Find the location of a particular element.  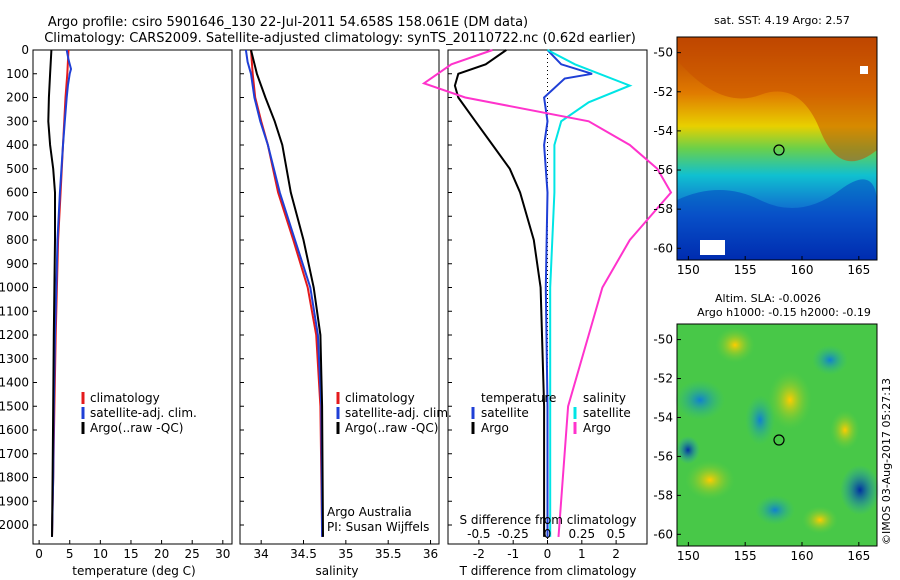

y-tick-label: 600 is located at coordinates (17, 193).